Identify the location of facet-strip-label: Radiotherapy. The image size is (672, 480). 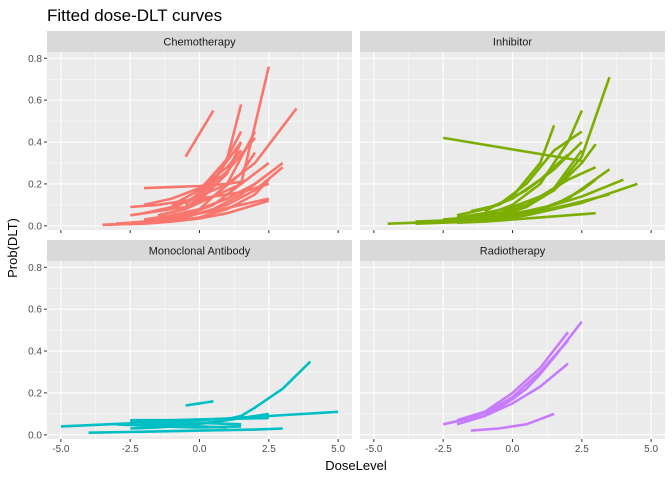
(513, 252).